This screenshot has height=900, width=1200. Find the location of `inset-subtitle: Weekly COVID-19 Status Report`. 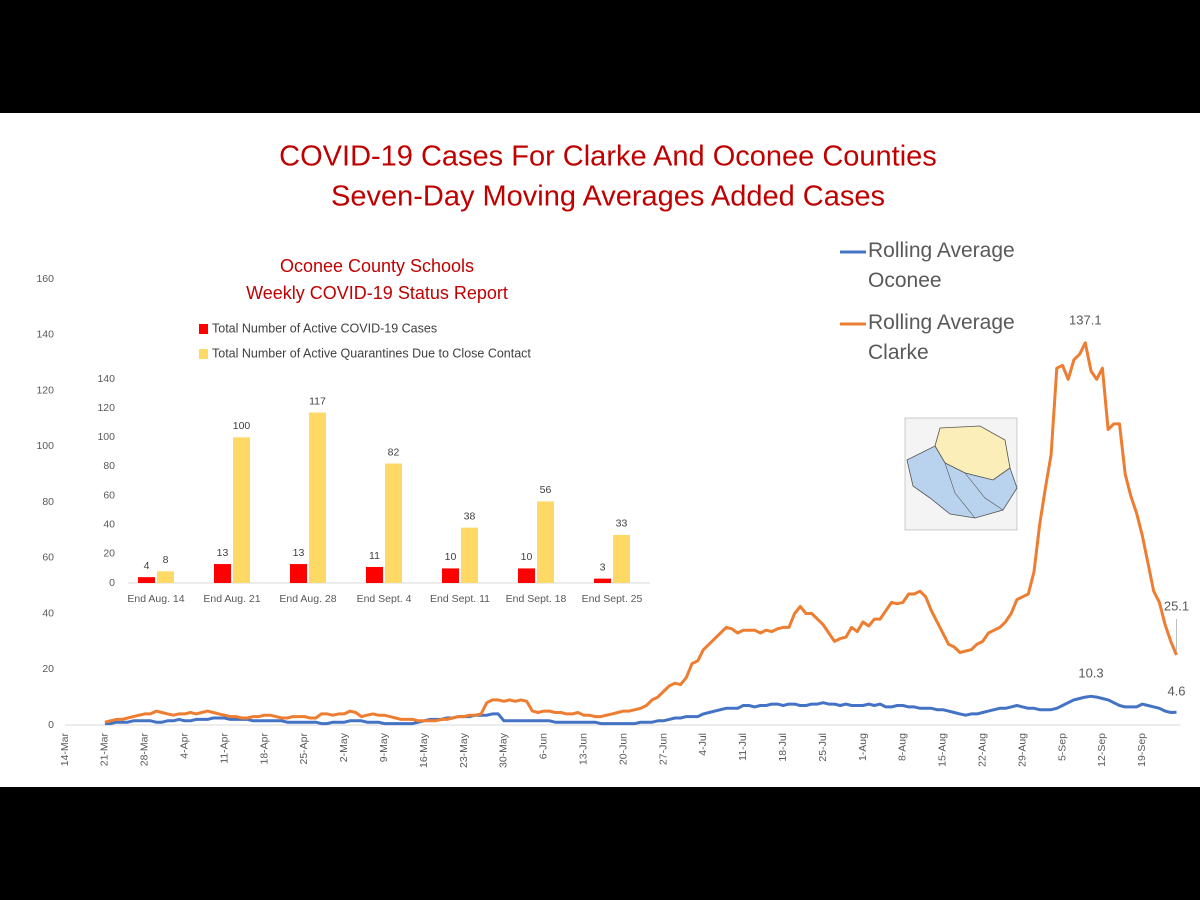

inset-subtitle: Weekly COVID-19 Status Report is located at coordinates (377, 293).